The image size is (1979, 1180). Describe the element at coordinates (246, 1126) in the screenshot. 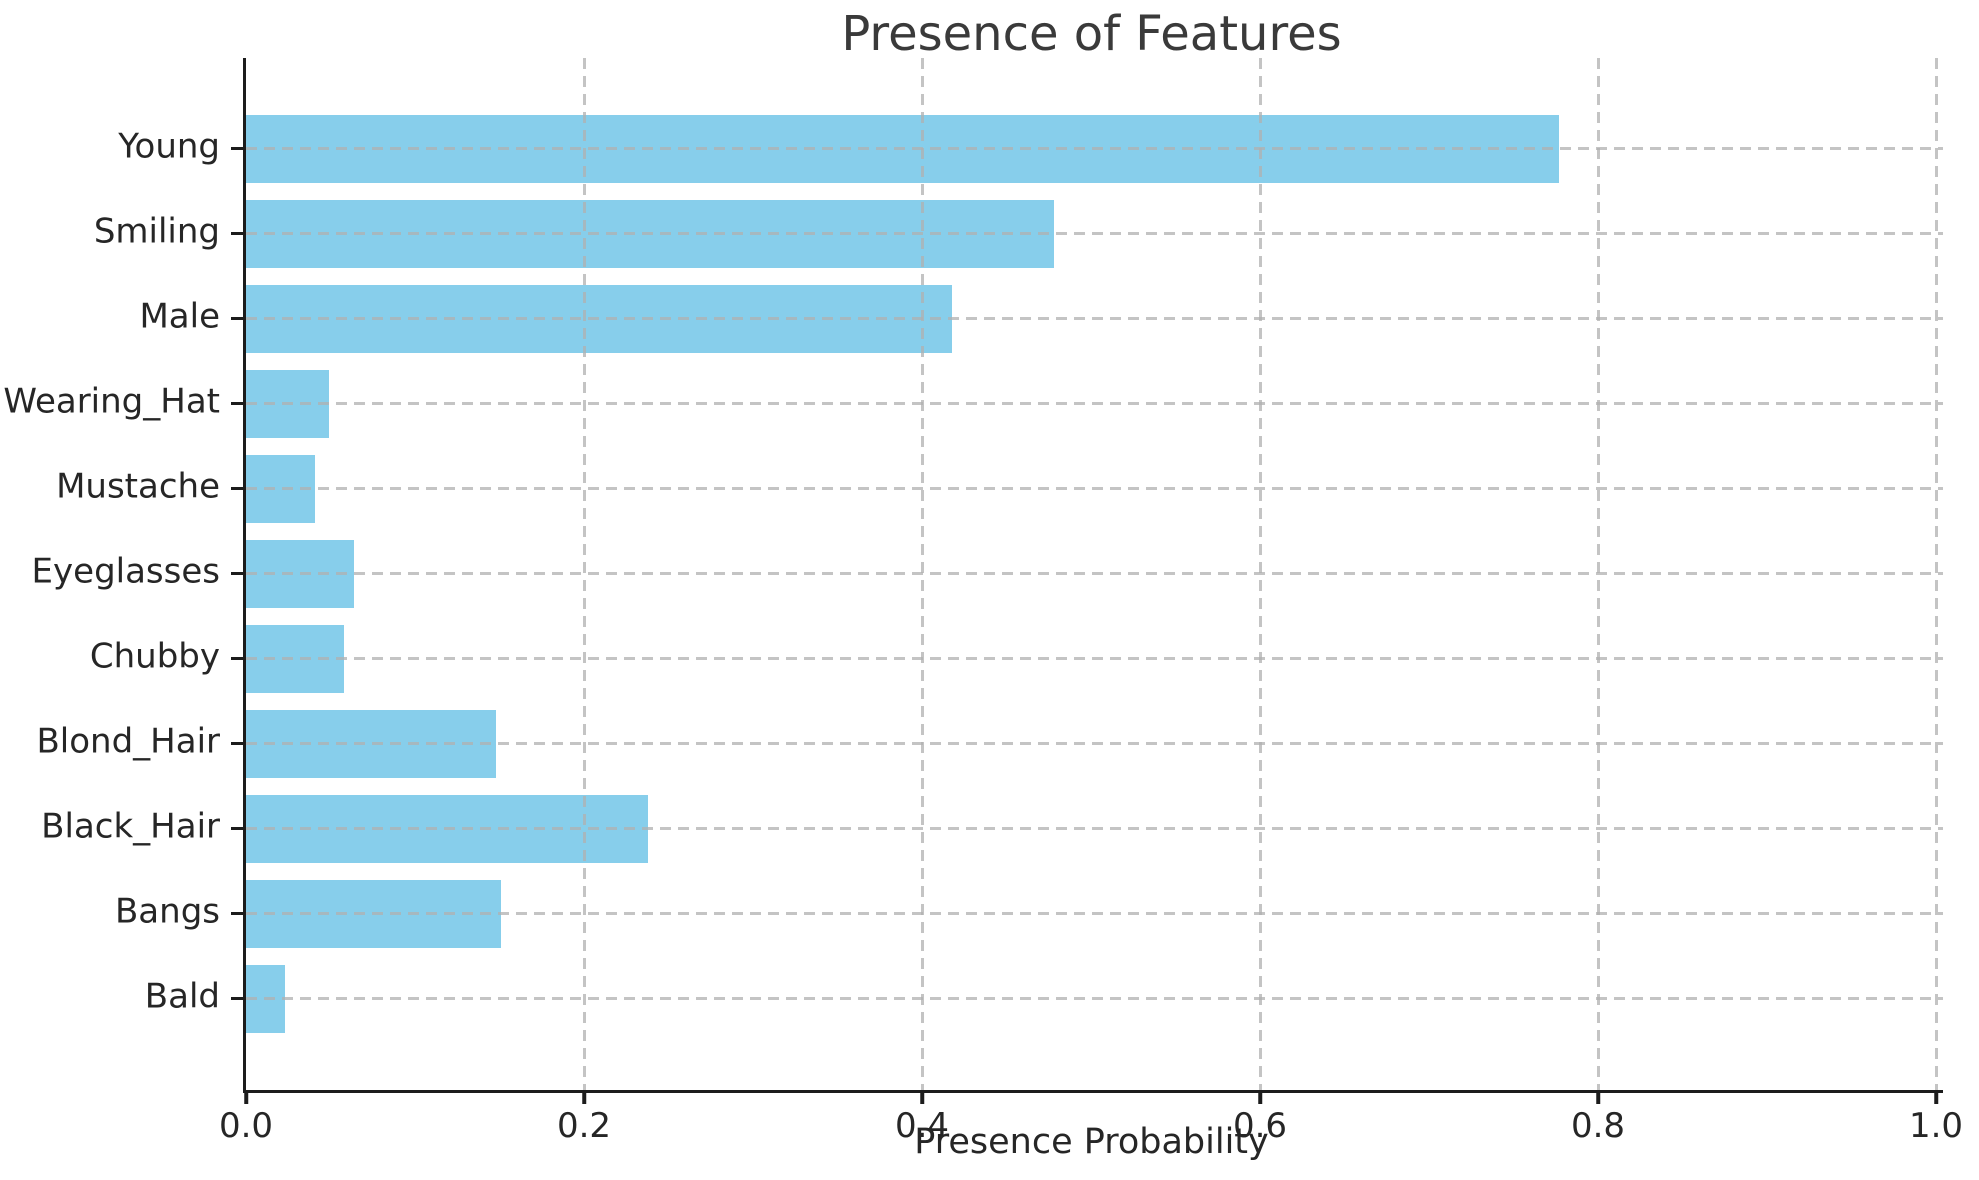

I see `x-tick-label: 0.0` at that location.